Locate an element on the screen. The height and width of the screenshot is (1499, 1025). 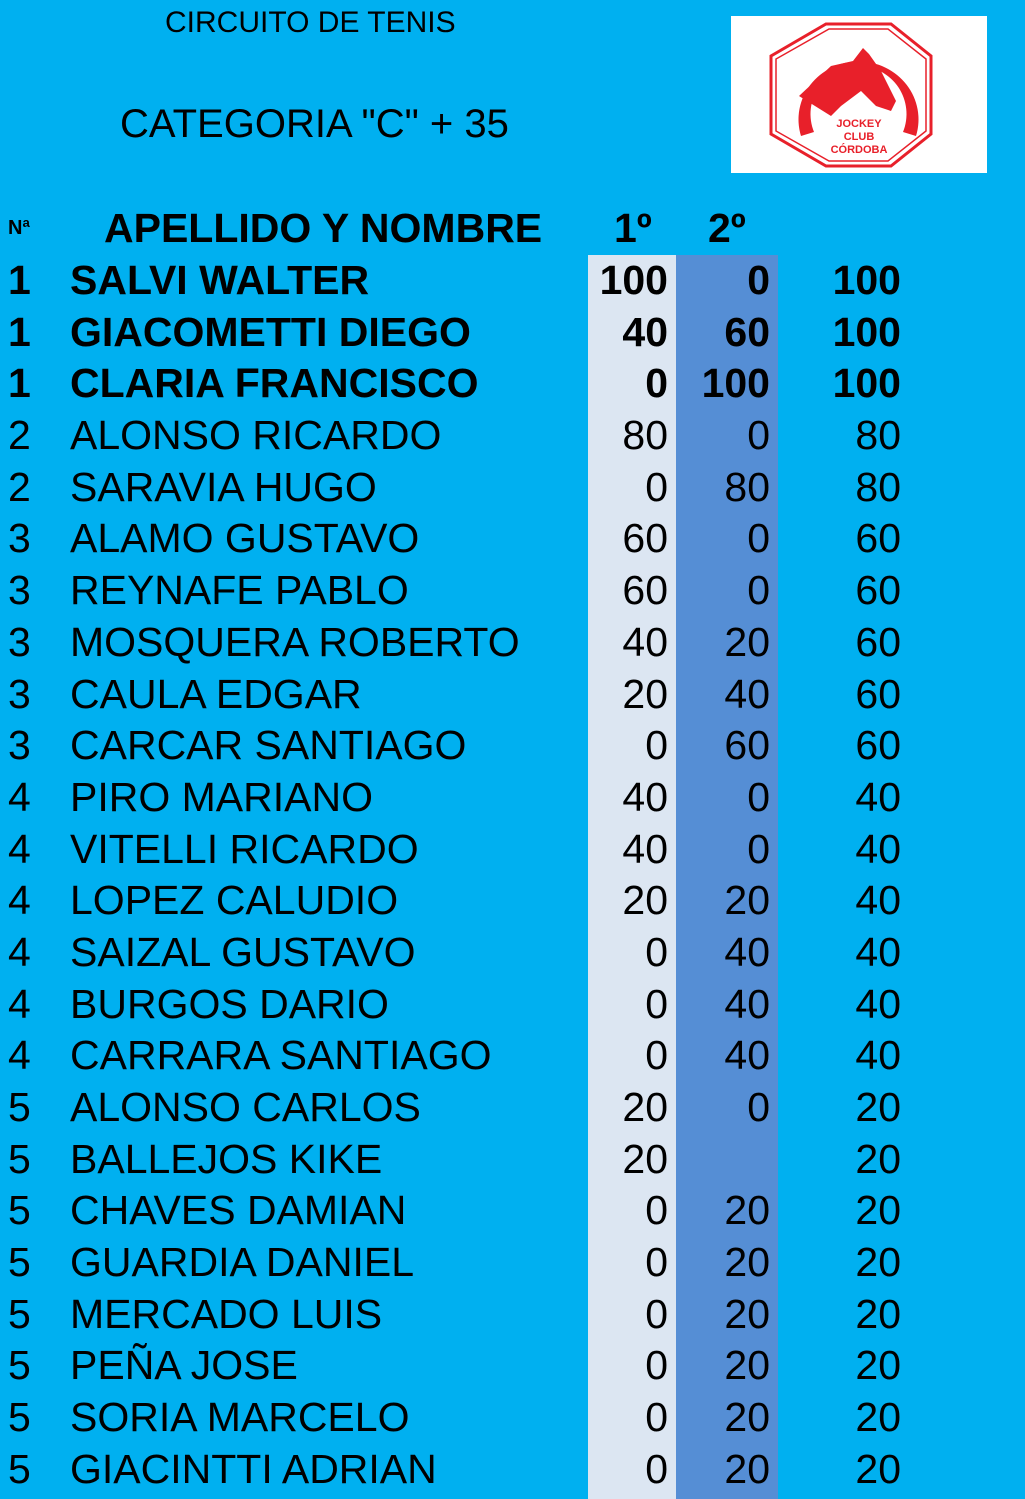
table-row: 3 CARCAR SANTIAGO 0 60 60 is located at coordinates (512, 746).